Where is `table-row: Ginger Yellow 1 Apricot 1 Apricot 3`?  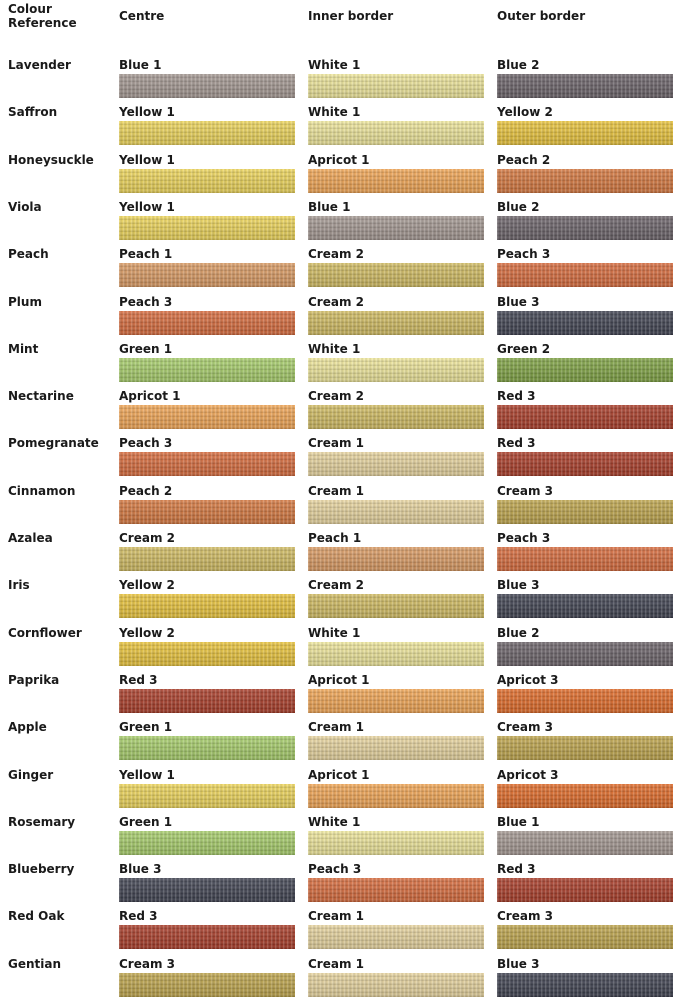 table-row: Ginger Yellow 1 Apricot 1 Apricot 3 is located at coordinates (340, 791).